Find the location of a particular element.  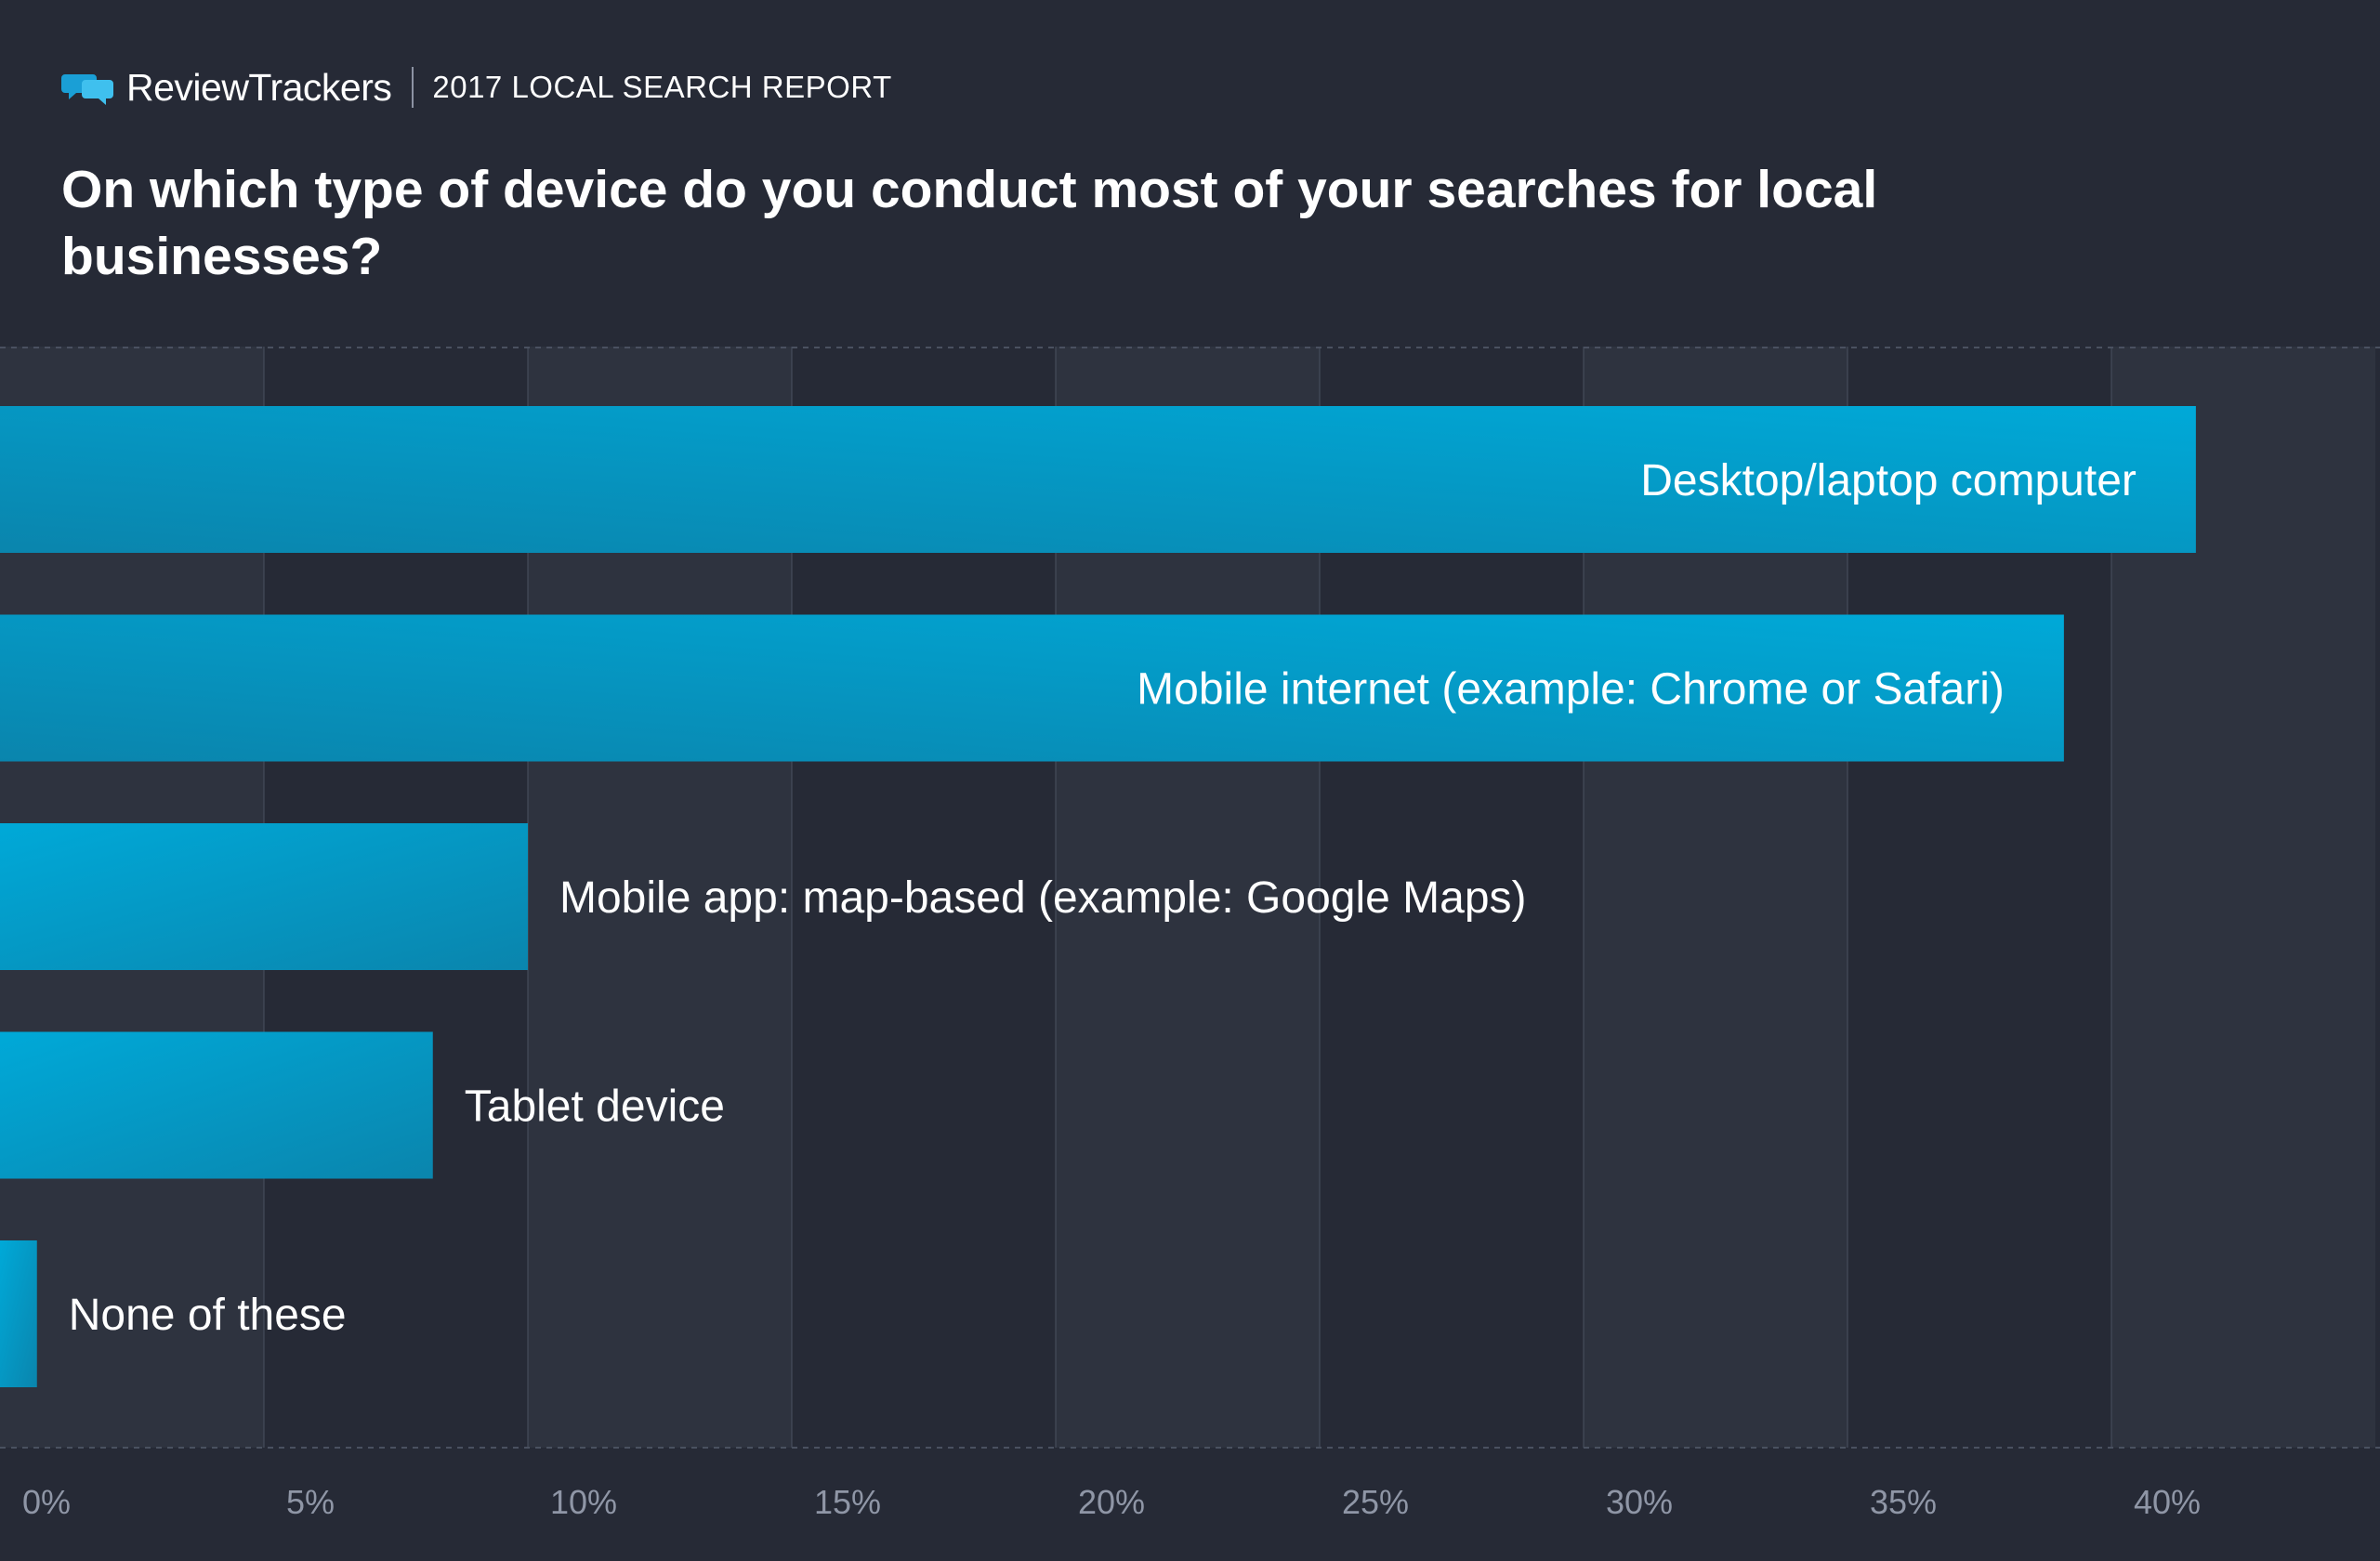

report-label: 2017 LOCAL SEARCH REPORT is located at coordinates (662, 87).